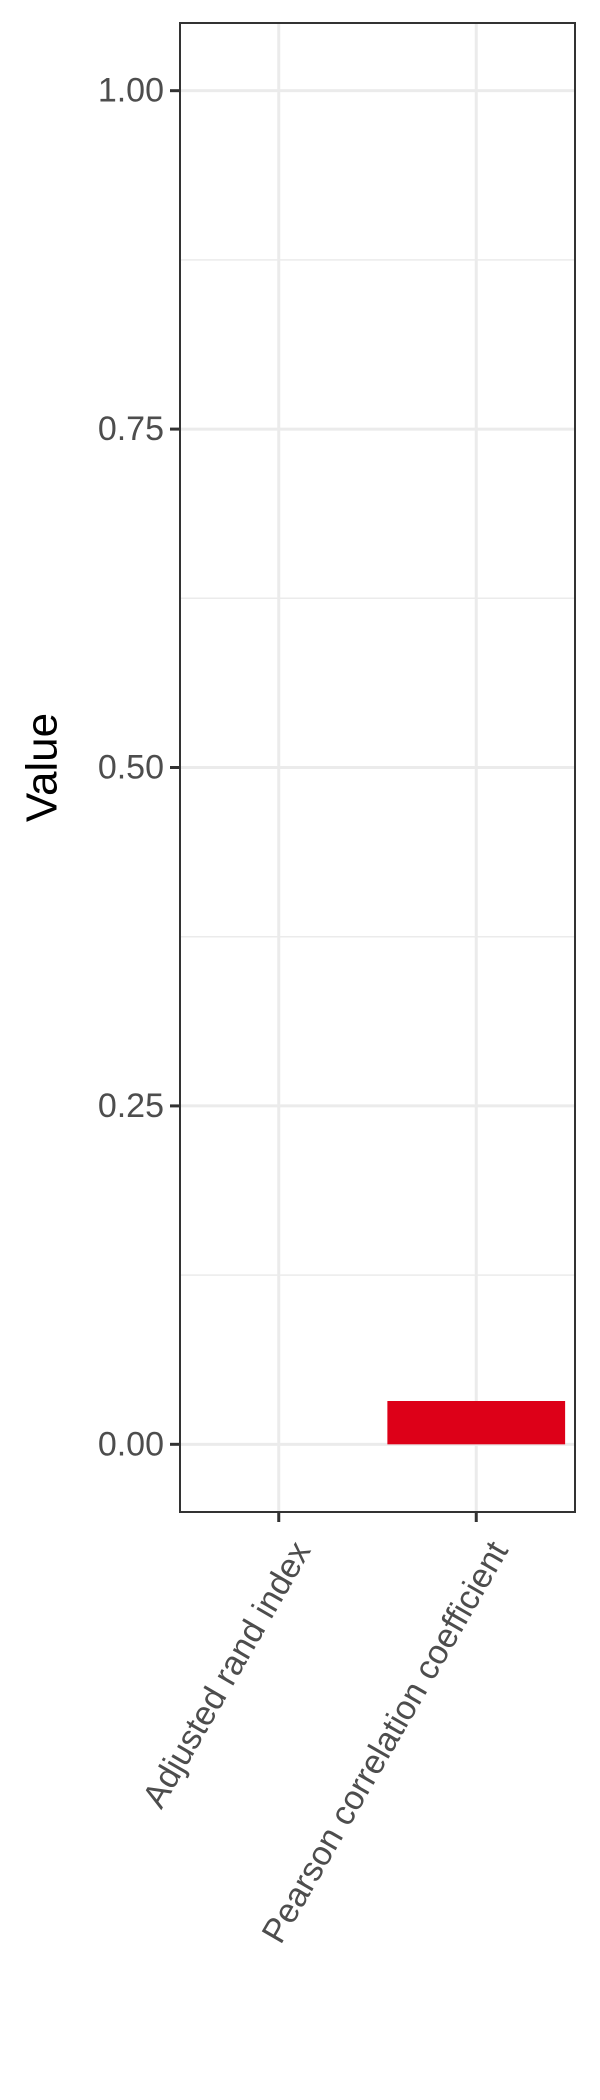 This screenshot has height=2100, width=600. I want to click on y-tick-label: 0.25, so click(131, 1106).